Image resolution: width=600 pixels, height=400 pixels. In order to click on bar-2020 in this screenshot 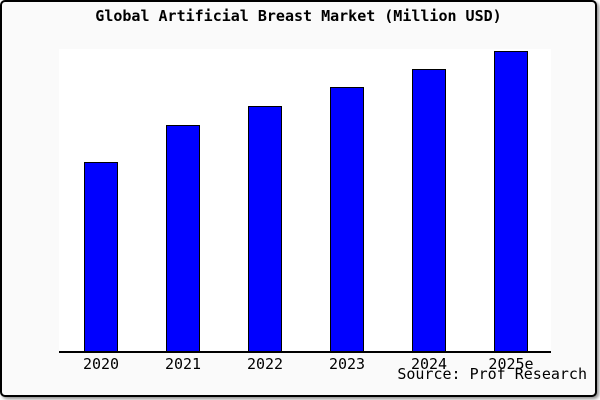, I will do `click(101, 256)`.